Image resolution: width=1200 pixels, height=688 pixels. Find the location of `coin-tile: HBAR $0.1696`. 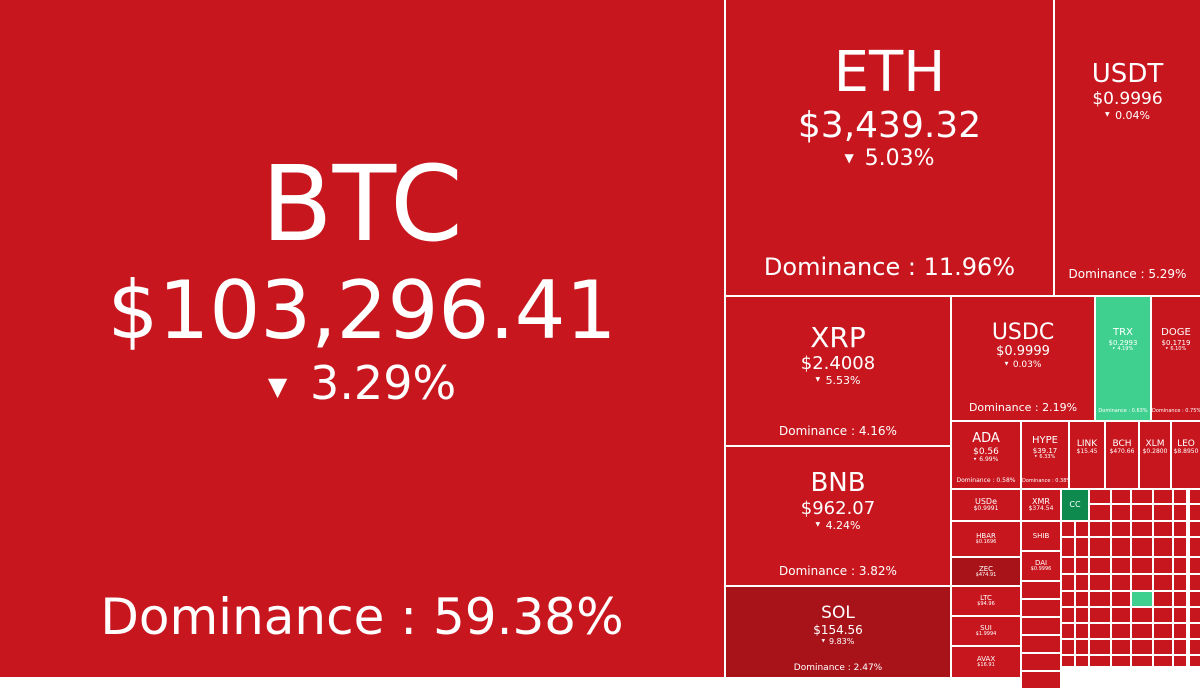

coin-tile: HBAR $0.1696 is located at coordinates (986, 539).